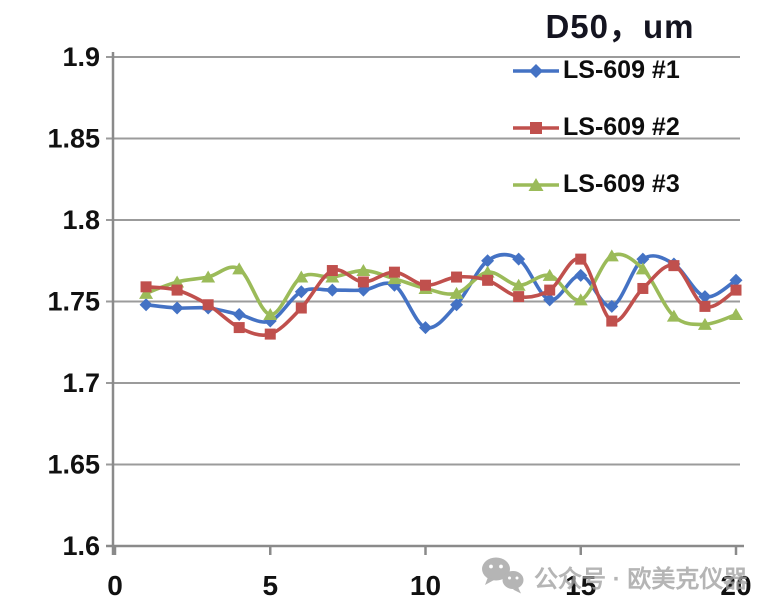 The width and height of the screenshot is (780, 613). I want to click on x-axis-label: 0, so click(115, 585).